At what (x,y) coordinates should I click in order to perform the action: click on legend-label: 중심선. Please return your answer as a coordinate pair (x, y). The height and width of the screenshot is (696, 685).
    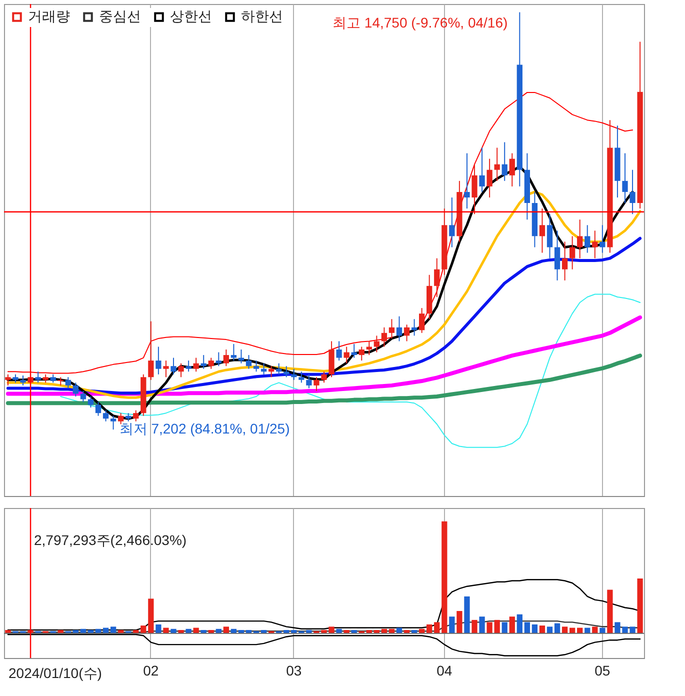
    Looking at the image, I should click on (120, 16).